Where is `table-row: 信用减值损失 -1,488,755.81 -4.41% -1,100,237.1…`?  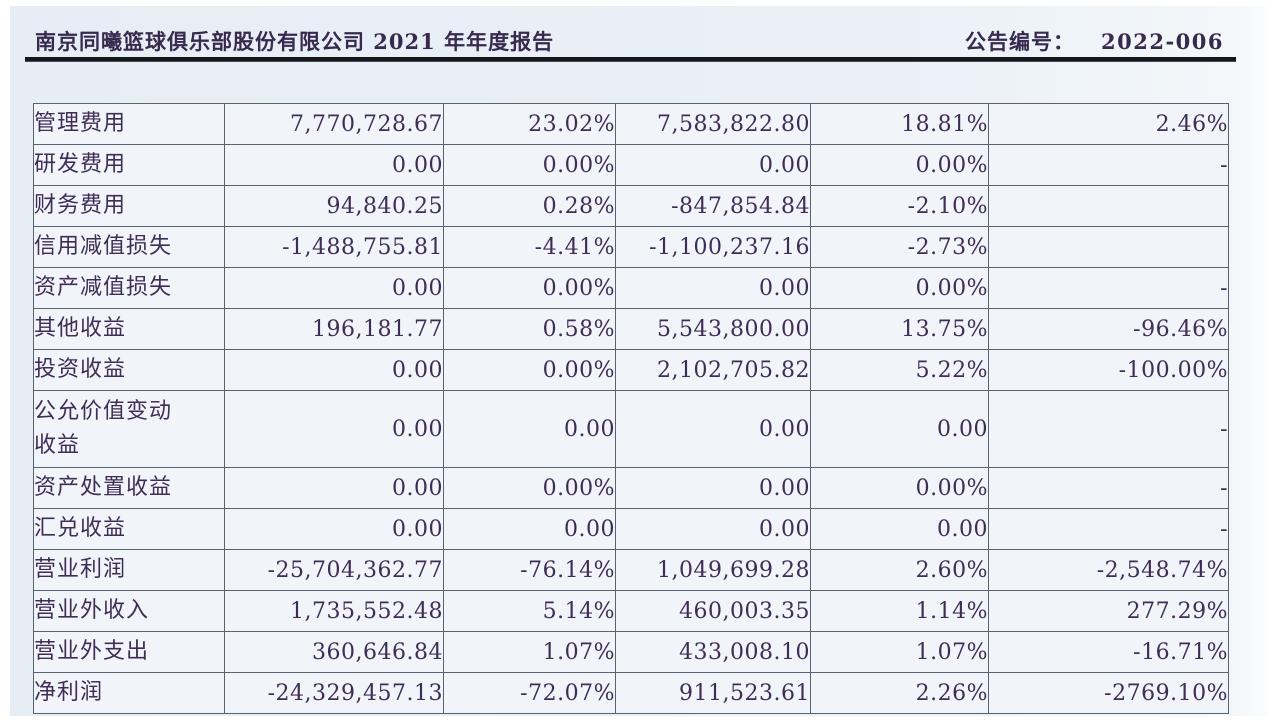 table-row: 信用减值损失 -1,488,755.81 -4.41% -1,100,237.1… is located at coordinates (631, 247).